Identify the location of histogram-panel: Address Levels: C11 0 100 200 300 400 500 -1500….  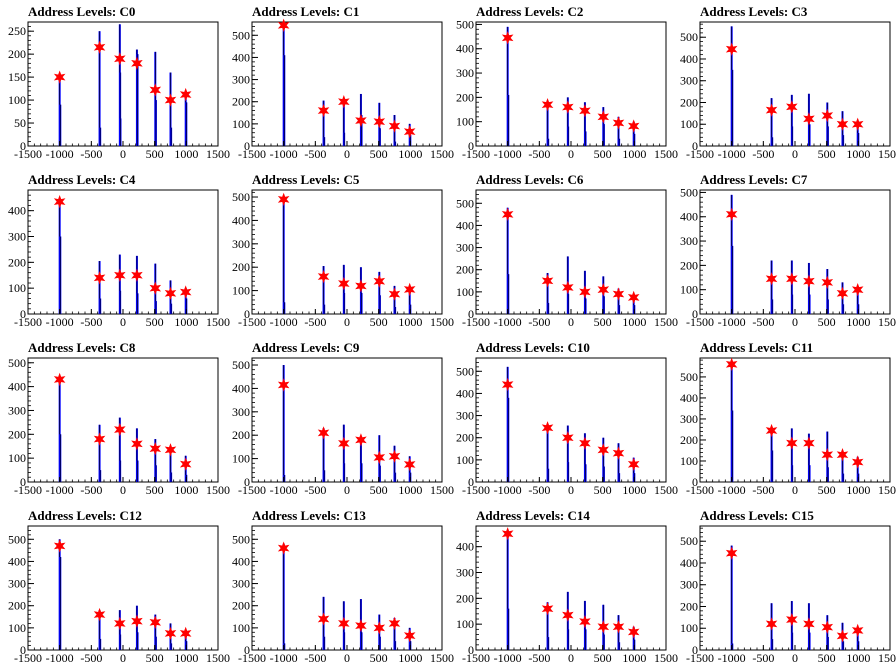
(784, 420).